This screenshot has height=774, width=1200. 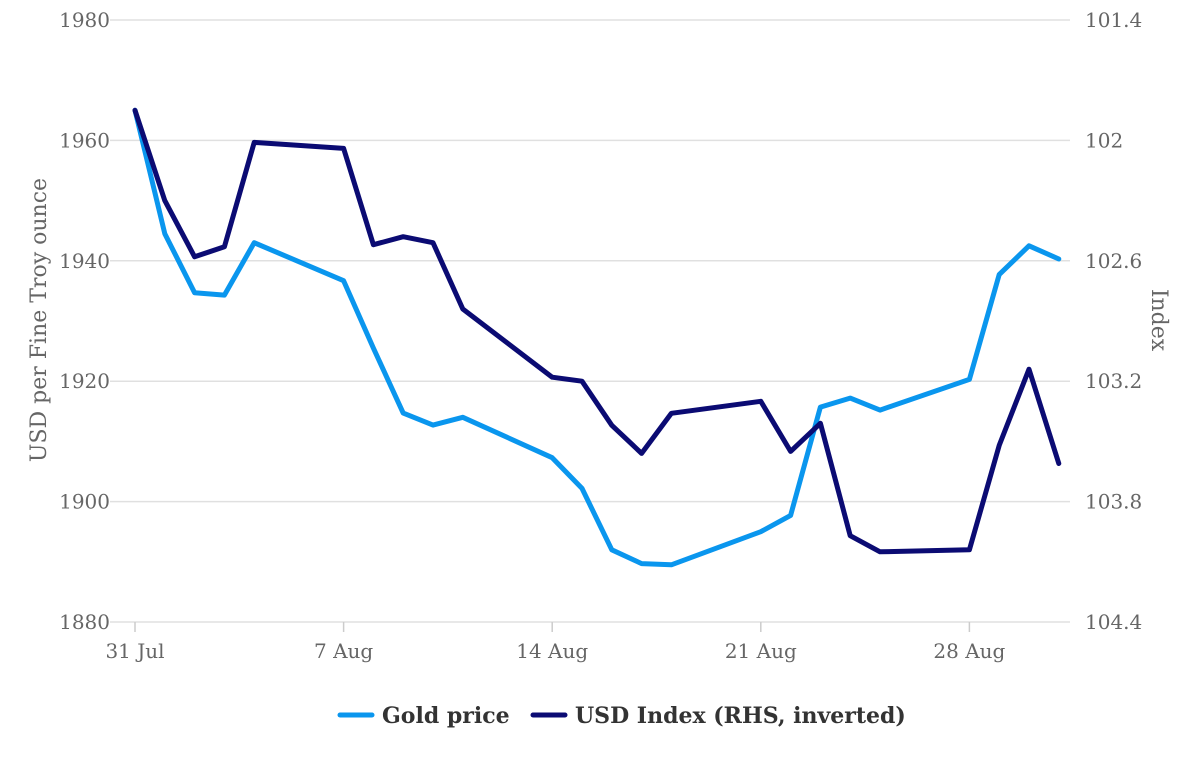 I want to click on left-tick-label: 1900, so click(x=84, y=502).